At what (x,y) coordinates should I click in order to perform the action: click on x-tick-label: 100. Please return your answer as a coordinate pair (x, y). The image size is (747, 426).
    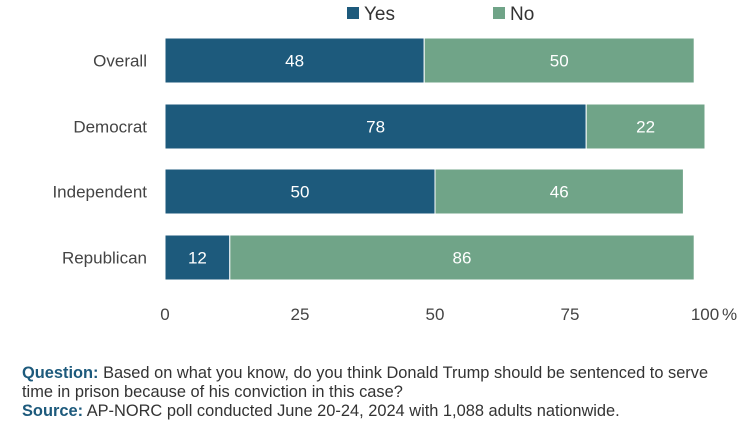
    Looking at the image, I should click on (705, 314).